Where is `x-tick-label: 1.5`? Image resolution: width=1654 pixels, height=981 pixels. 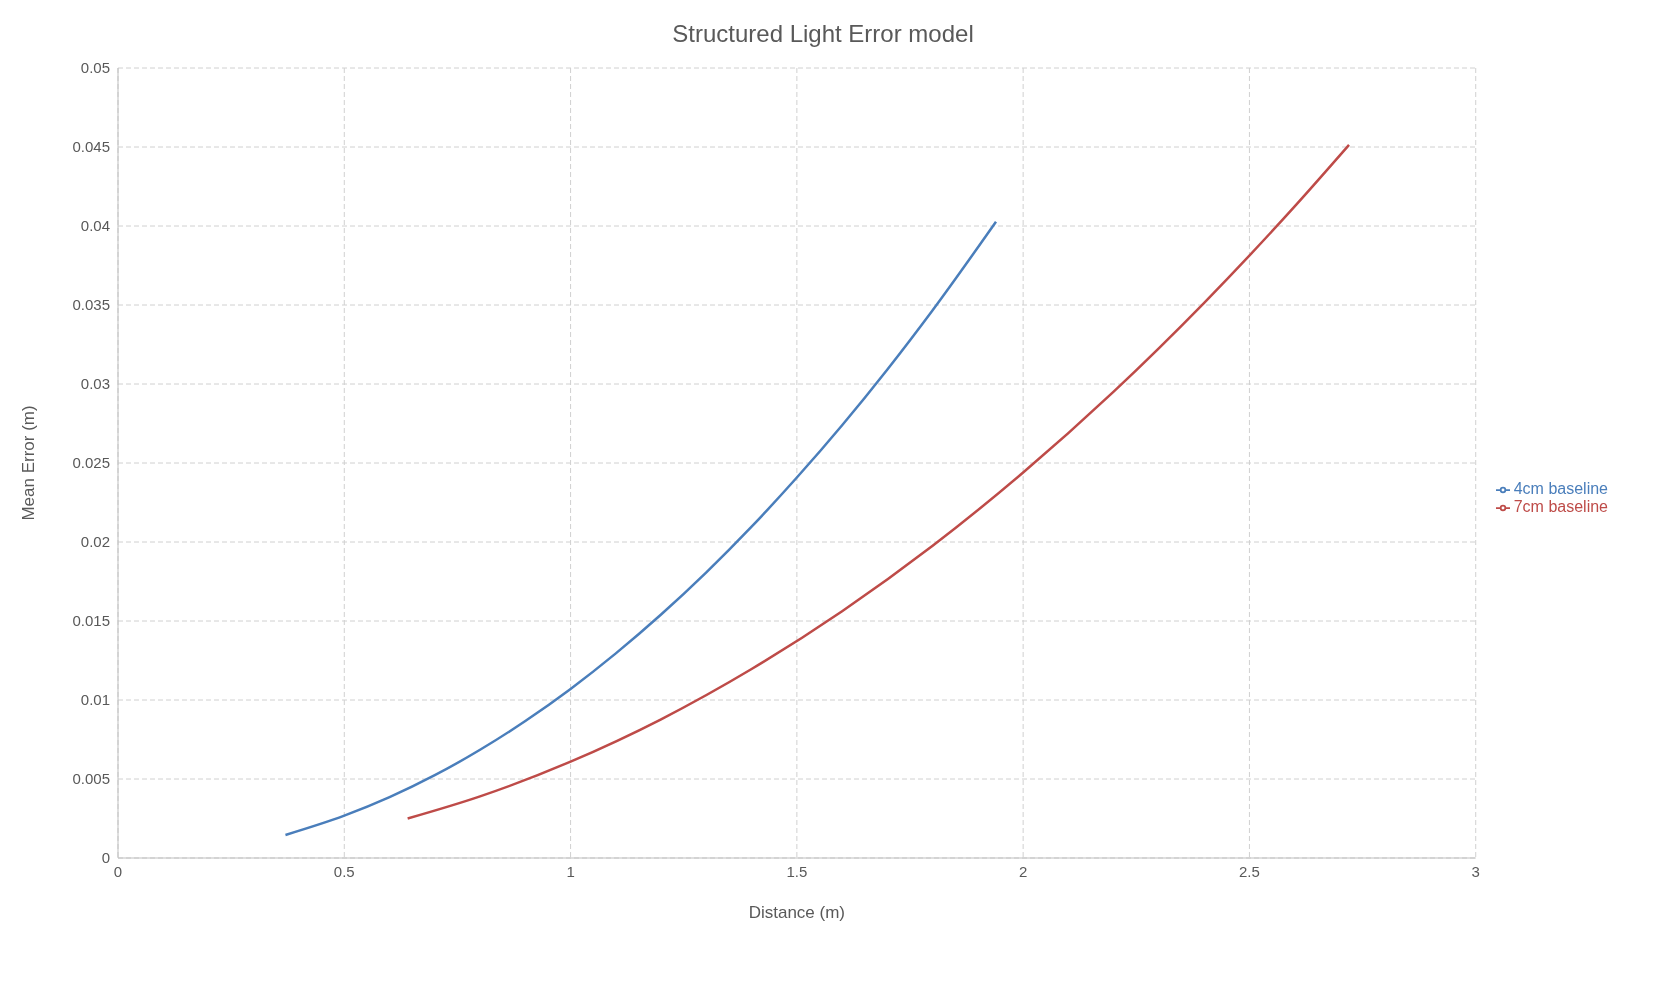
x-tick-label: 1.5 is located at coordinates (797, 871).